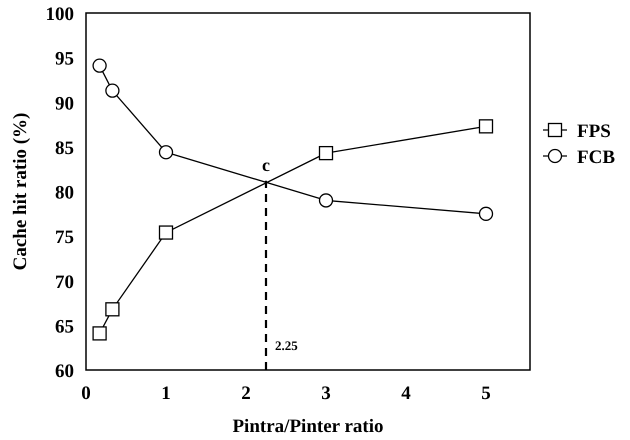  What do you see at coordinates (64, 371) in the screenshot?
I see `y-tick-label: 60` at bounding box center [64, 371].